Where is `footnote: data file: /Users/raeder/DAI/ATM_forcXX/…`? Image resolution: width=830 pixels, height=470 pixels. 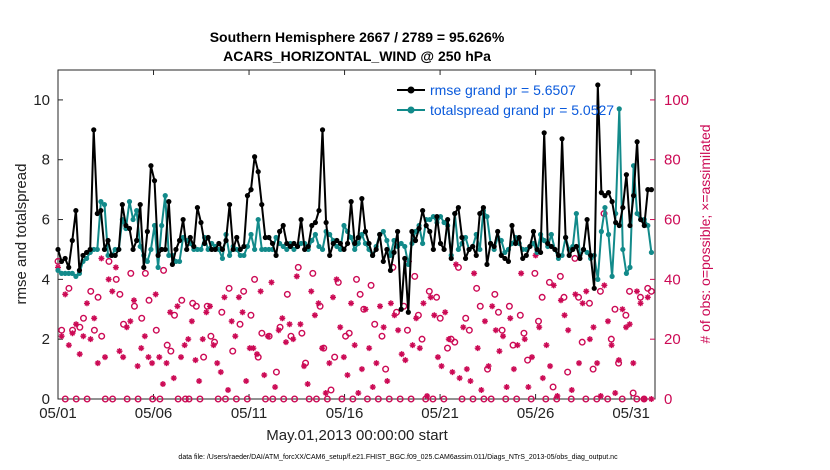 footnote: data file: /Users/raeder/DAI/ATM_forcXX/… is located at coordinates (398, 457).